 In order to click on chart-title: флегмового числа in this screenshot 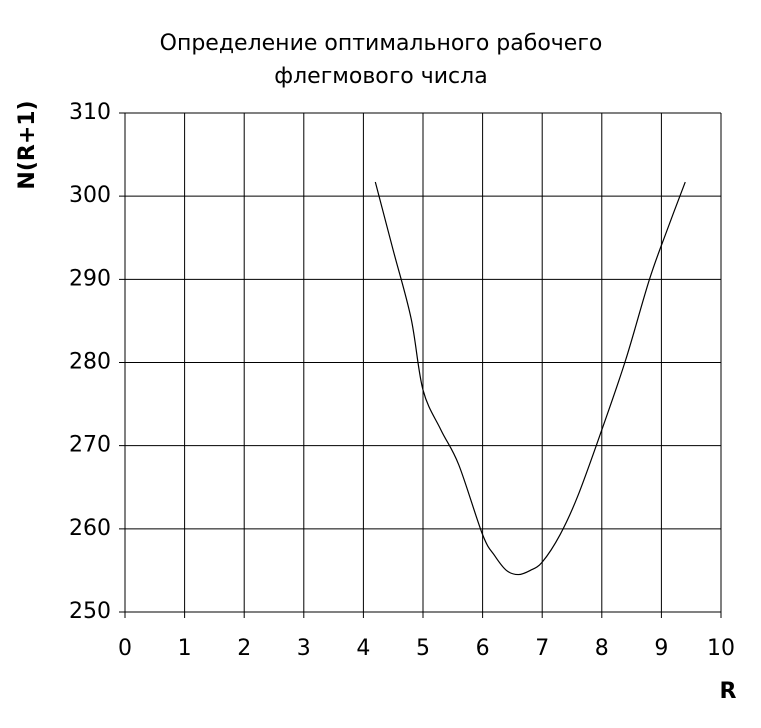, I will do `click(380, 76)`.